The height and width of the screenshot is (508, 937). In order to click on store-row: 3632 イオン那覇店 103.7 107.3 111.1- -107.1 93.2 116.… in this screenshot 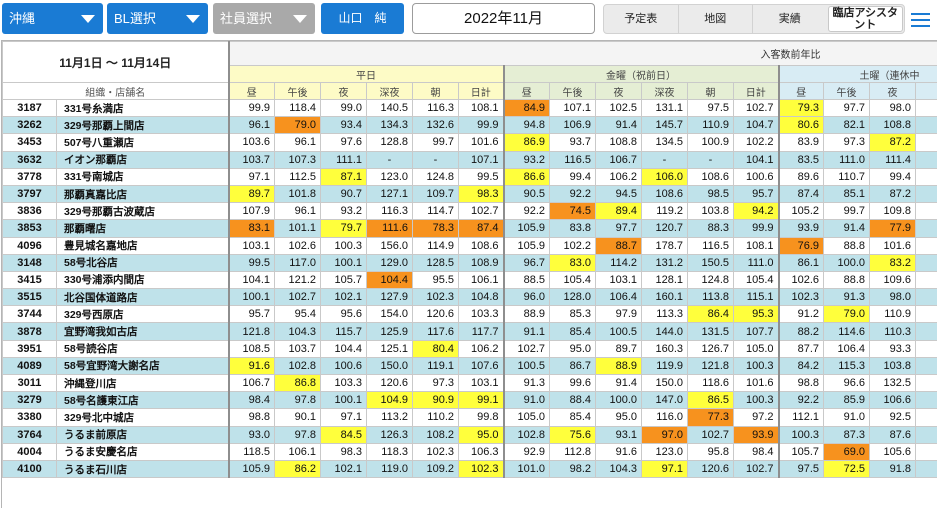, I will do `click(469, 159)`.